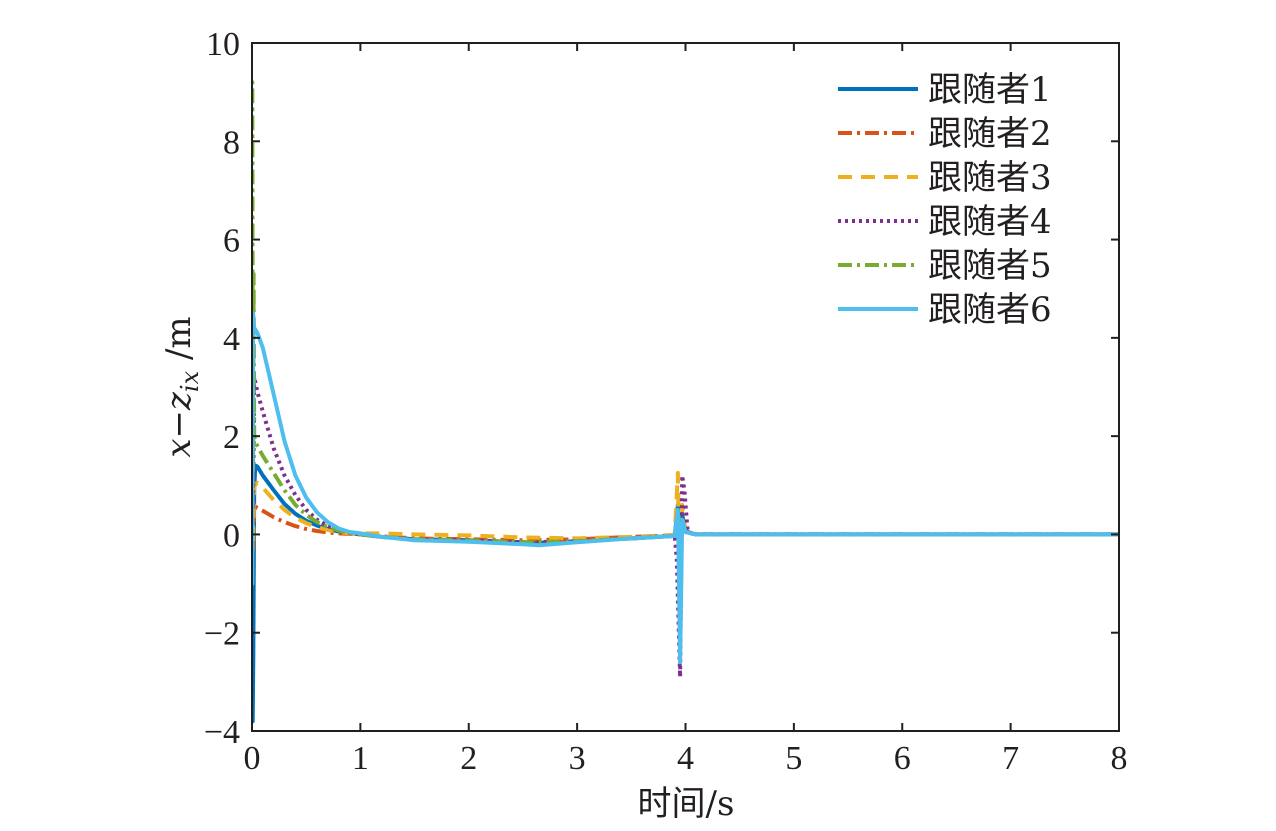 Image resolution: width=1276 pixels, height=831 pixels. I want to click on legend-label-2: 跟随者2, so click(990, 134).